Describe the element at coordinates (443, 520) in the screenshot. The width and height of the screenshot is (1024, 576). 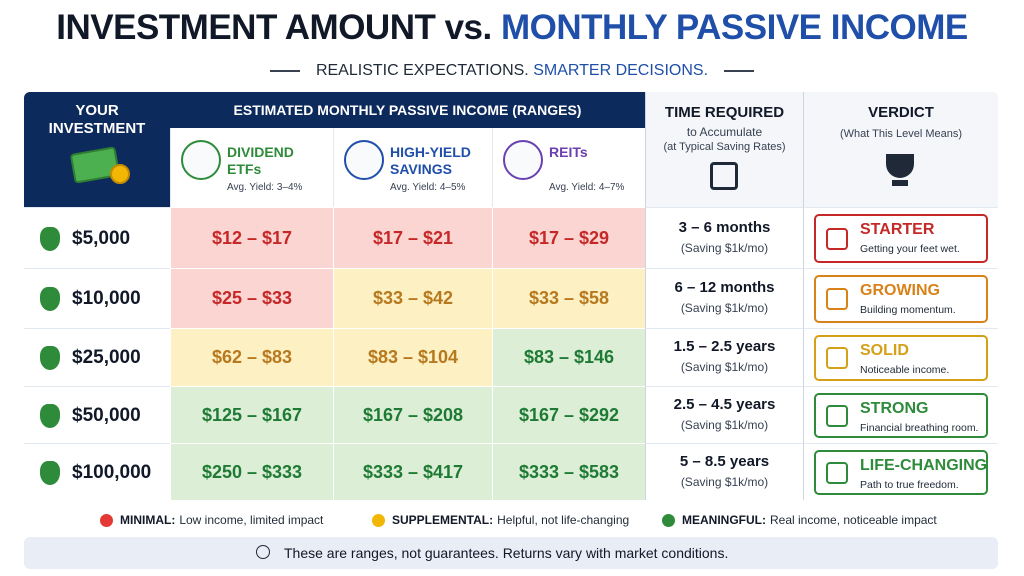
I see `legend-label: SUPPLEMENTAL:` at that location.